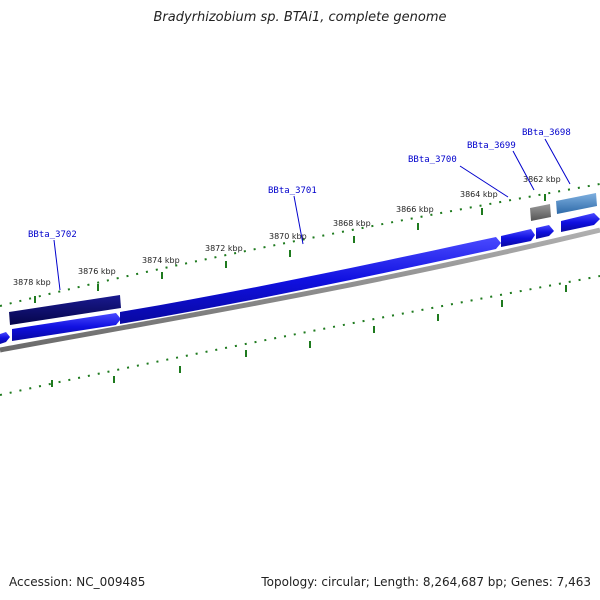 The height and width of the screenshot is (600, 600). Describe the element at coordinates (292, 191) in the screenshot. I see `gene-label: BBta_3701` at that location.